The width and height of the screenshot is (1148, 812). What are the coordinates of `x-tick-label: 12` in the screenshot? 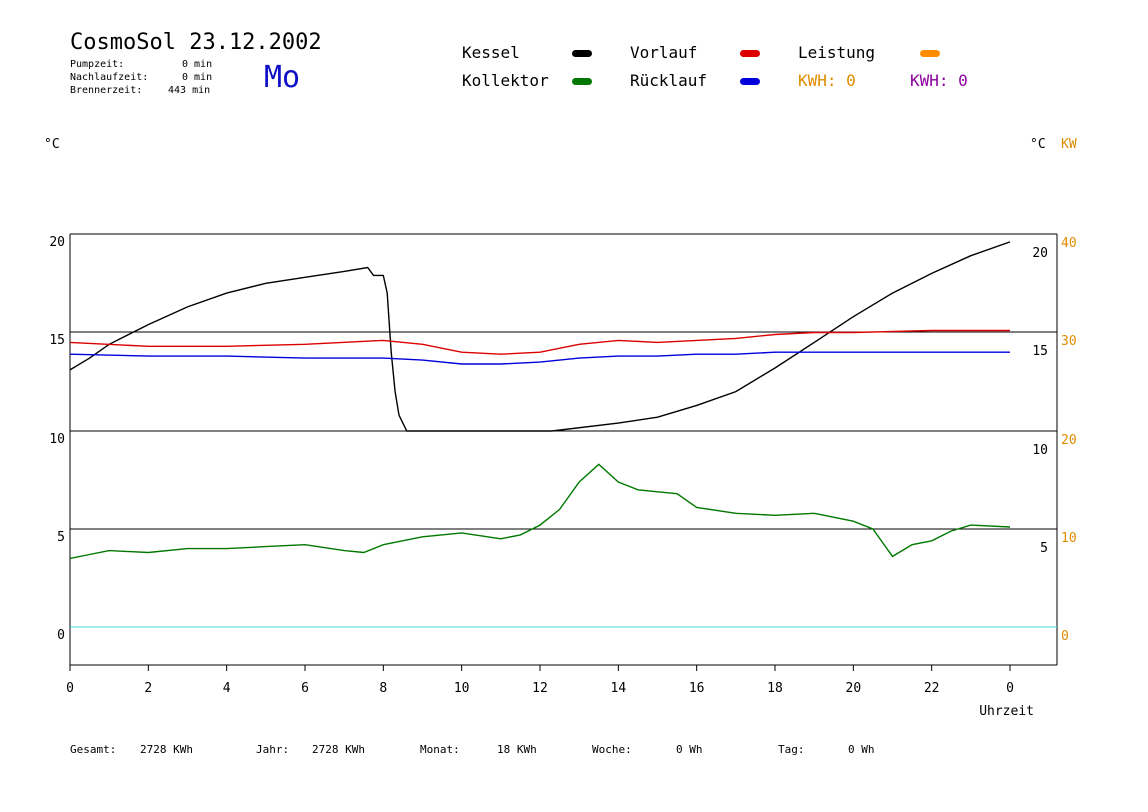 It's located at (540, 688).